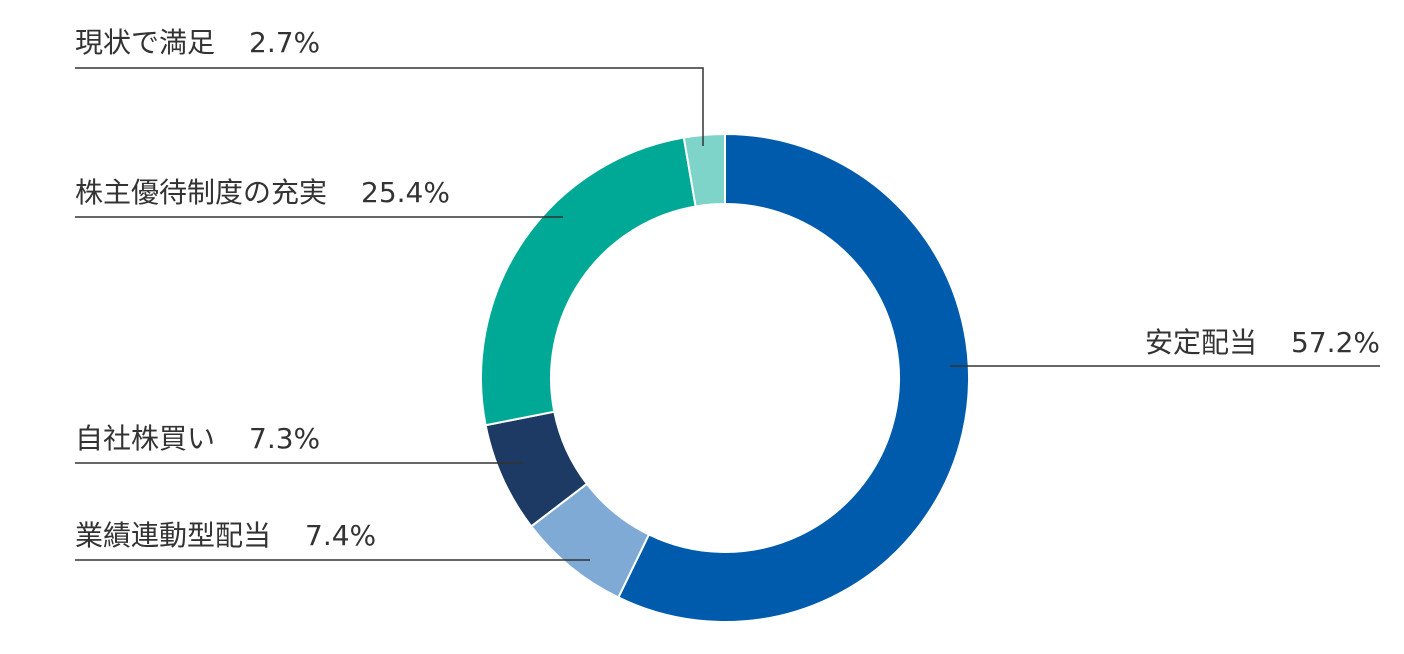  I want to click on category-label: 自社株買い, so click(145, 438).